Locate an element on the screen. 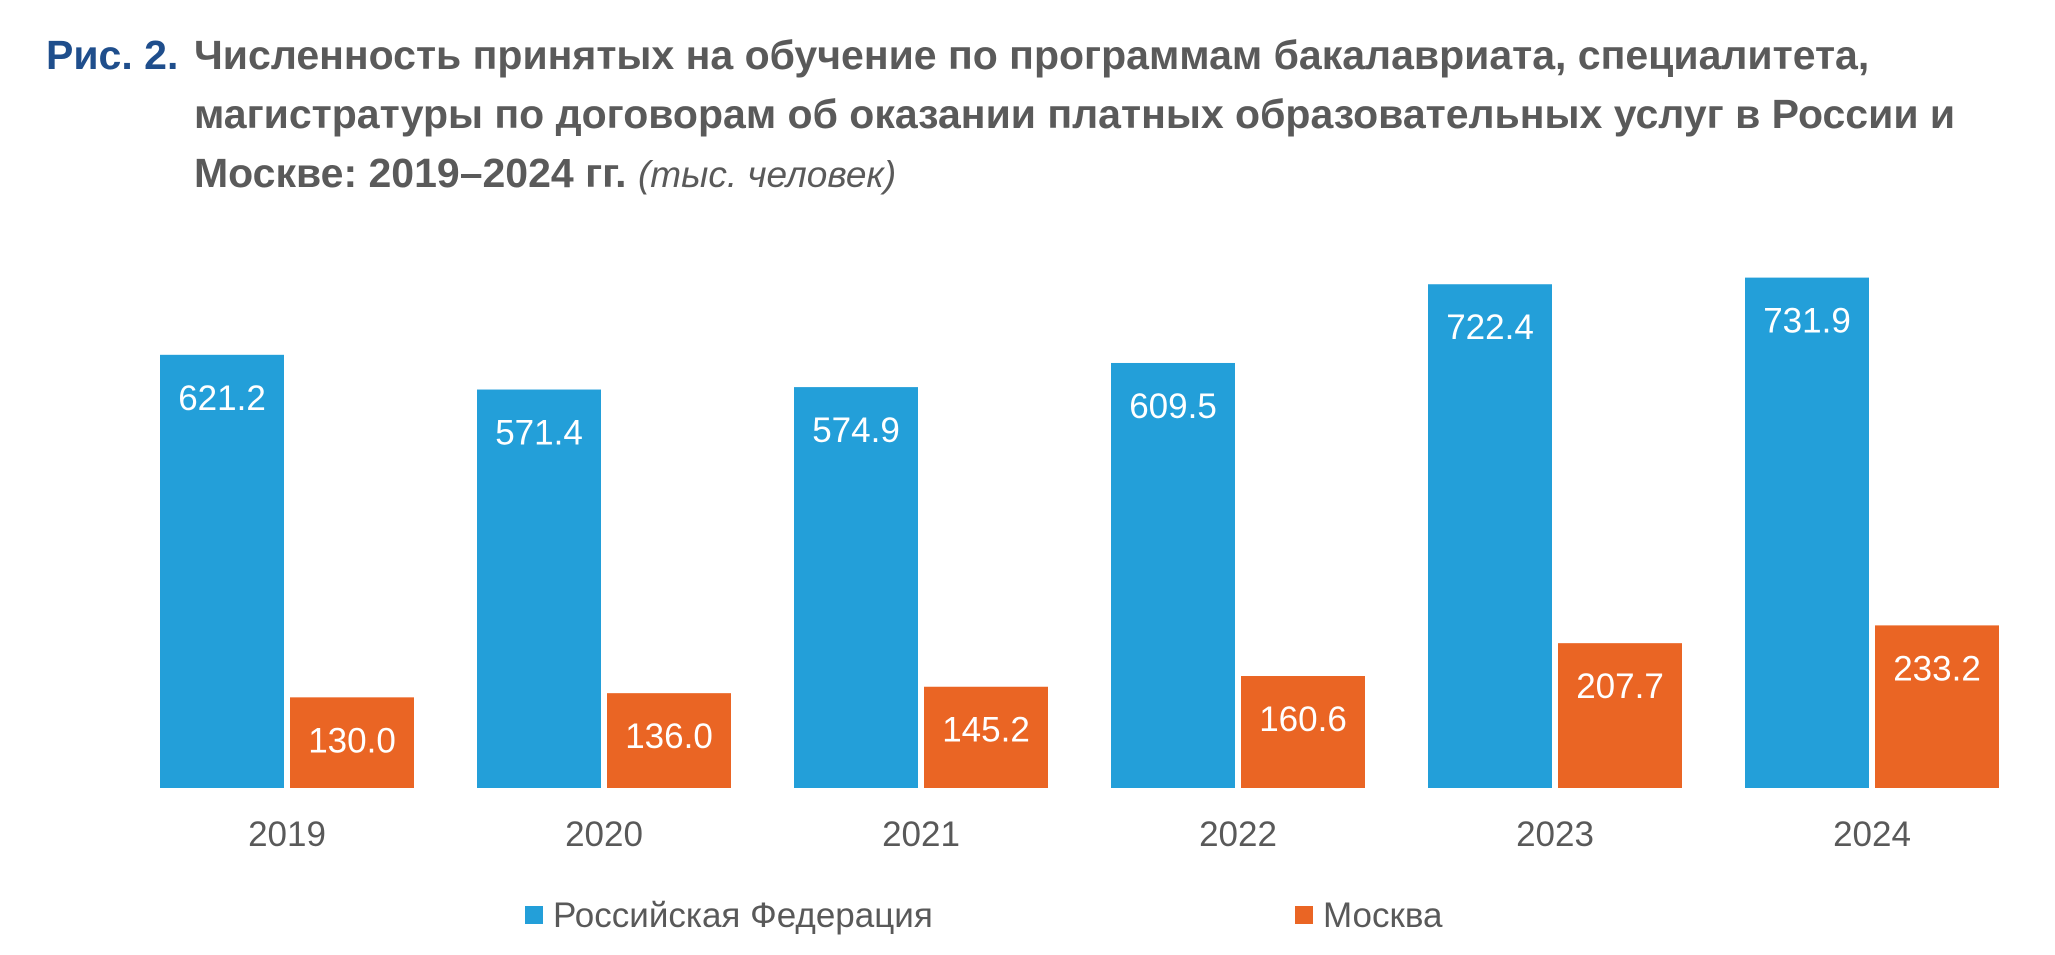  bar-russia-2023 is located at coordinates (1490, 536).